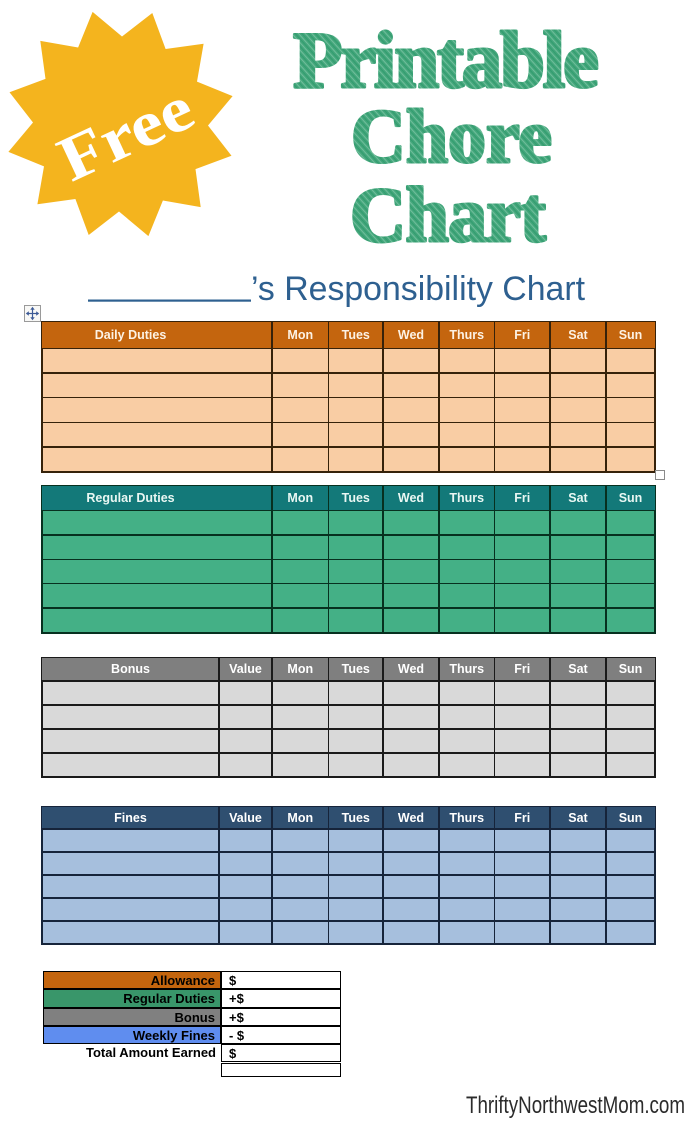  Describe the element at coordinates (418, 289) in the screenshot. I see `svg-text: ’s Responsibility Chart` at that location.